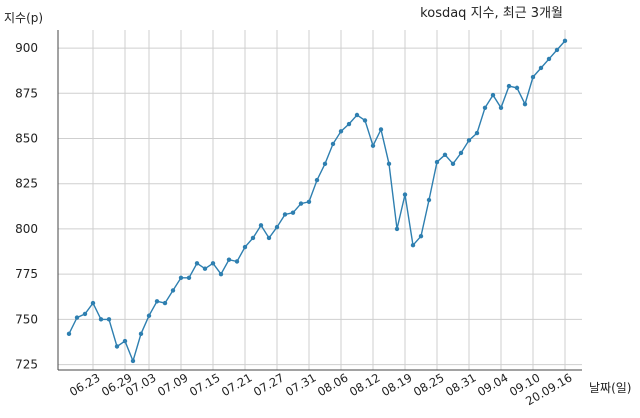 The height and width of the screenshot is (418, 640). I want to click on y-tick-label: 725, so click(26, 365).